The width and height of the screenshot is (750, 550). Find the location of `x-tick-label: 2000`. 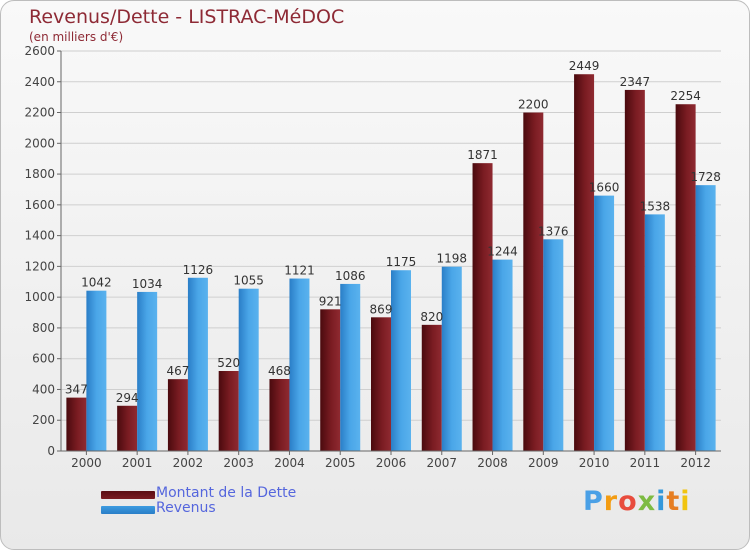

x-tick-label: 2000 is located at coordinates (86, 463).